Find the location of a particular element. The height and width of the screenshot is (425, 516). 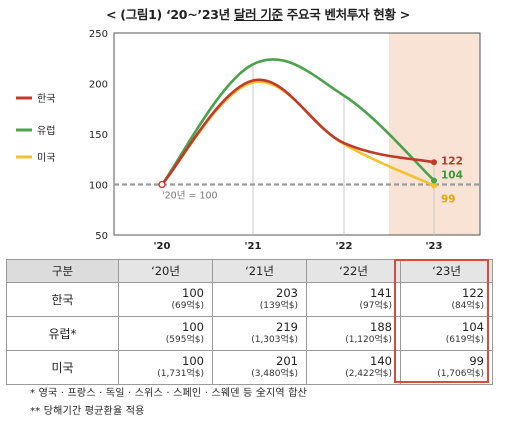

cell-amount: (97억$) is located at coordinates (375, 305).